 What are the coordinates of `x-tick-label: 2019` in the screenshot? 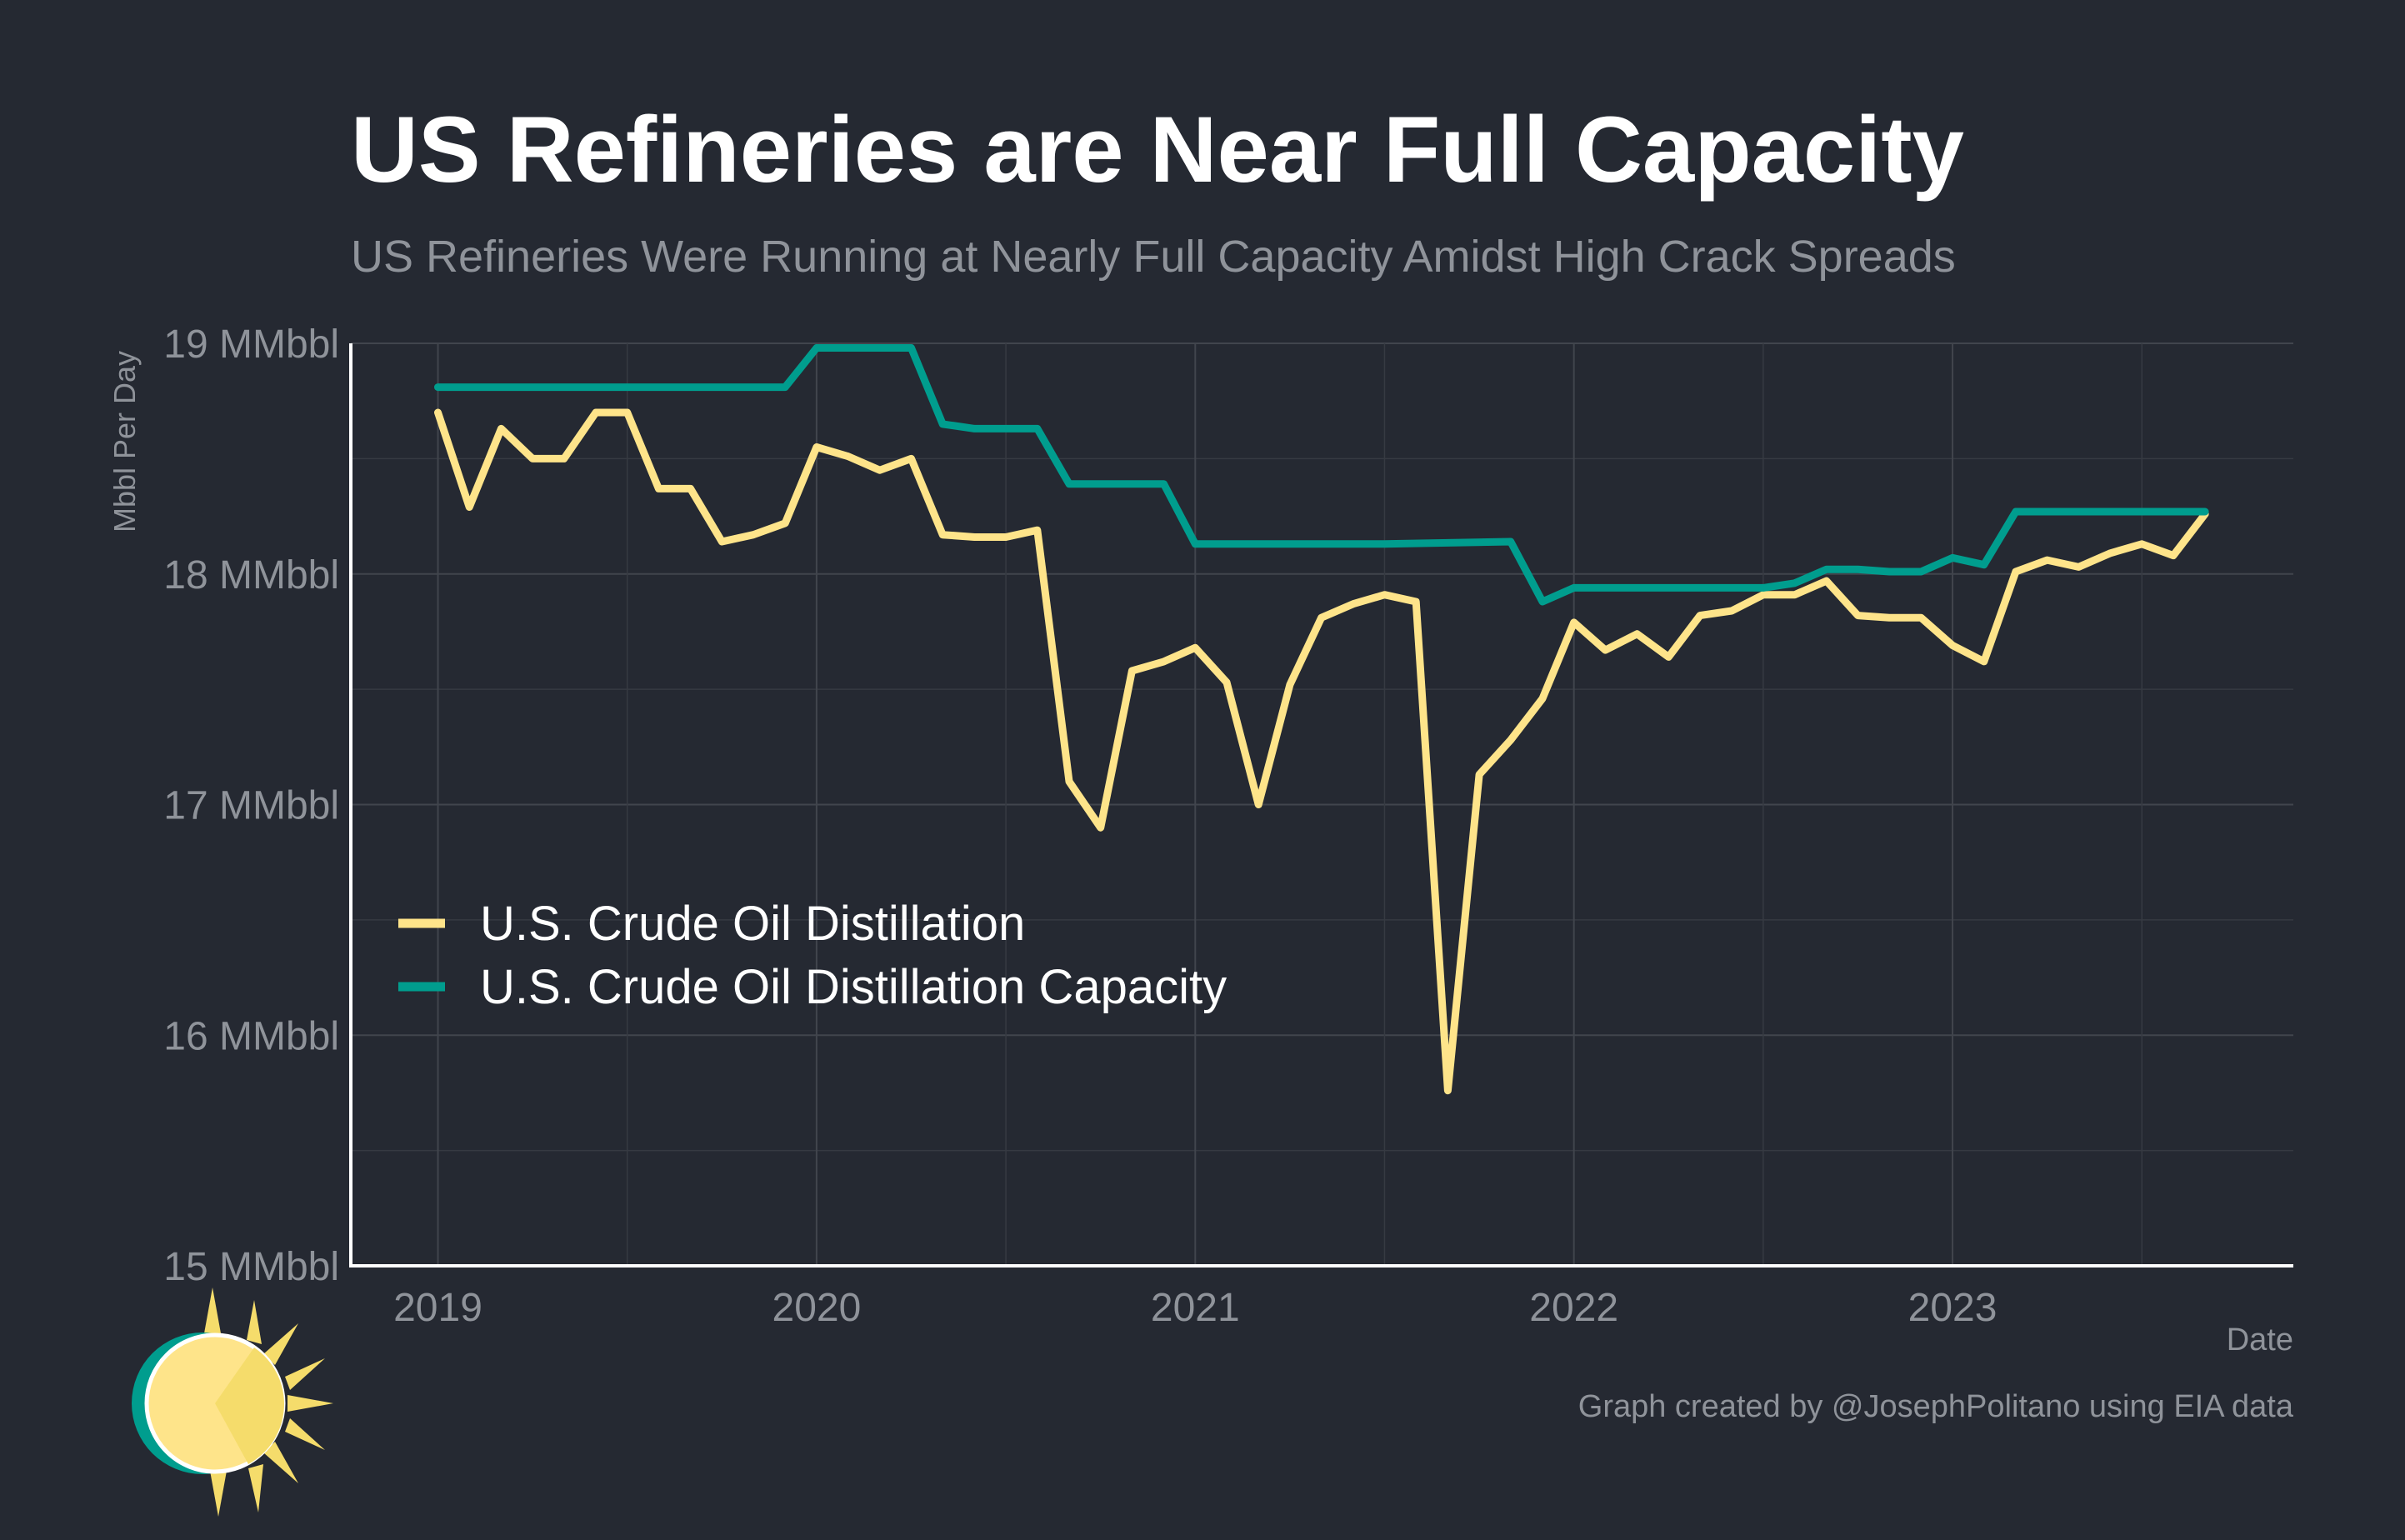 It's located at (437, 1308).